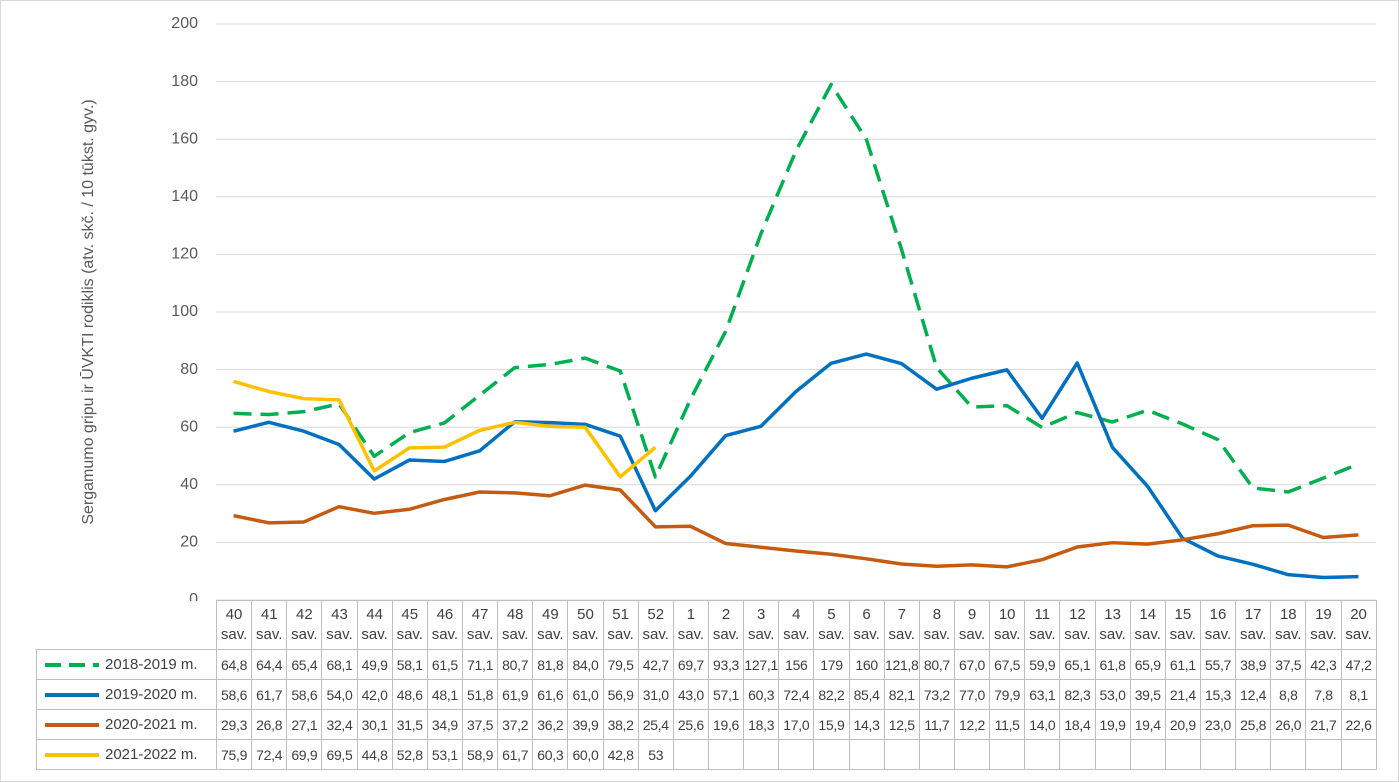  I want to click on data-label: 56,9, so click(620, 694).